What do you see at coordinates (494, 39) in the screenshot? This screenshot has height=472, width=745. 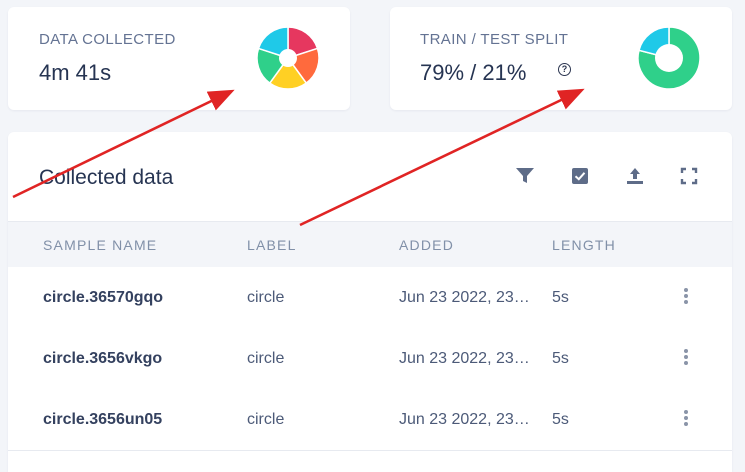 I see `train-test-split-label: TRAIN / TEST SPLIT` at bounding box center [494, 39].